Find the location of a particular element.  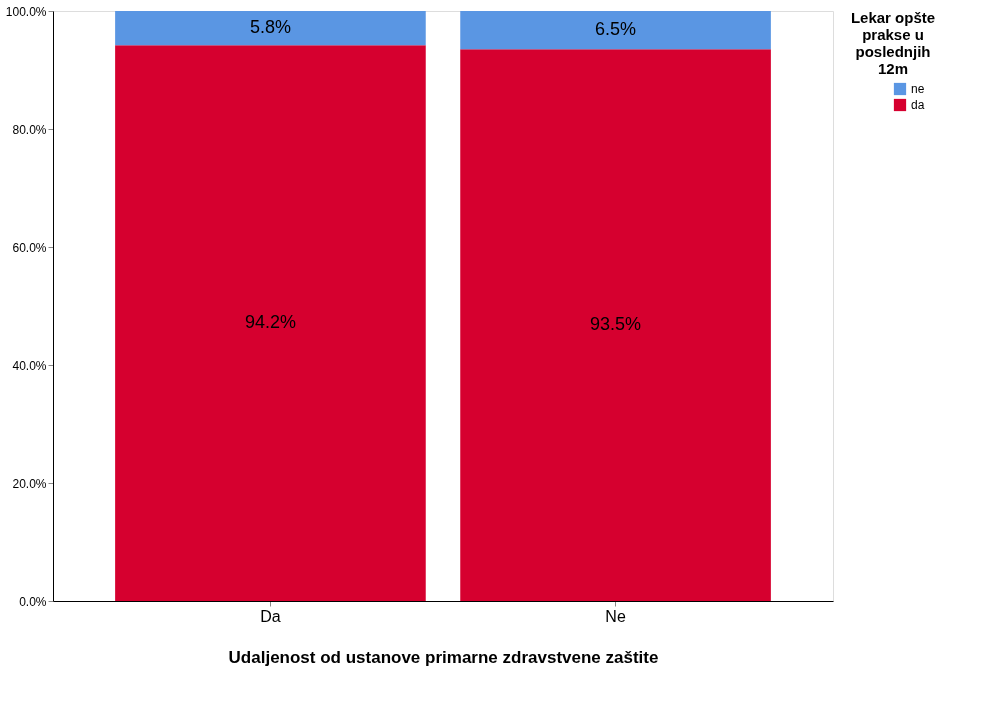

y-tick-label: 100.0% is located at coordinates (26, 11).